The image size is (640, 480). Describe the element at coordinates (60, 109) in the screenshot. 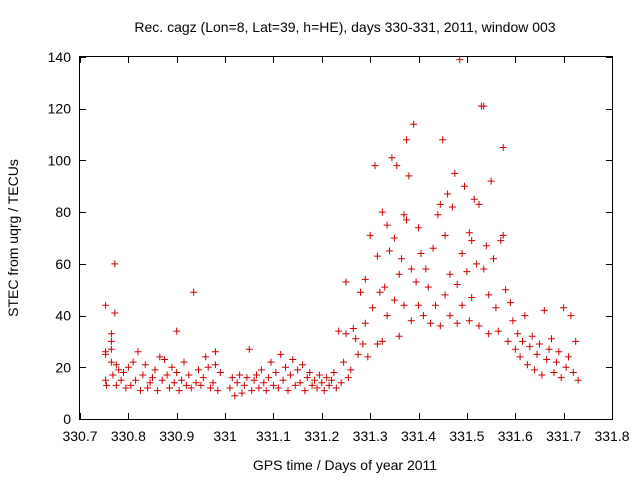

I see `y-tick-label: 120` at that location.